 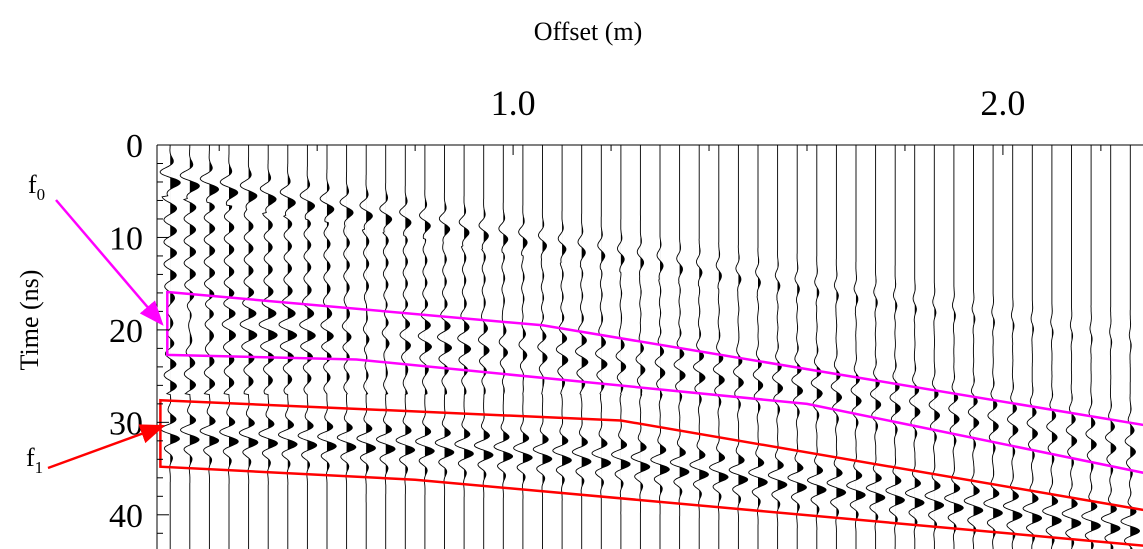 I want to click on y-tick-label: 0, so click(x=134, y=146).